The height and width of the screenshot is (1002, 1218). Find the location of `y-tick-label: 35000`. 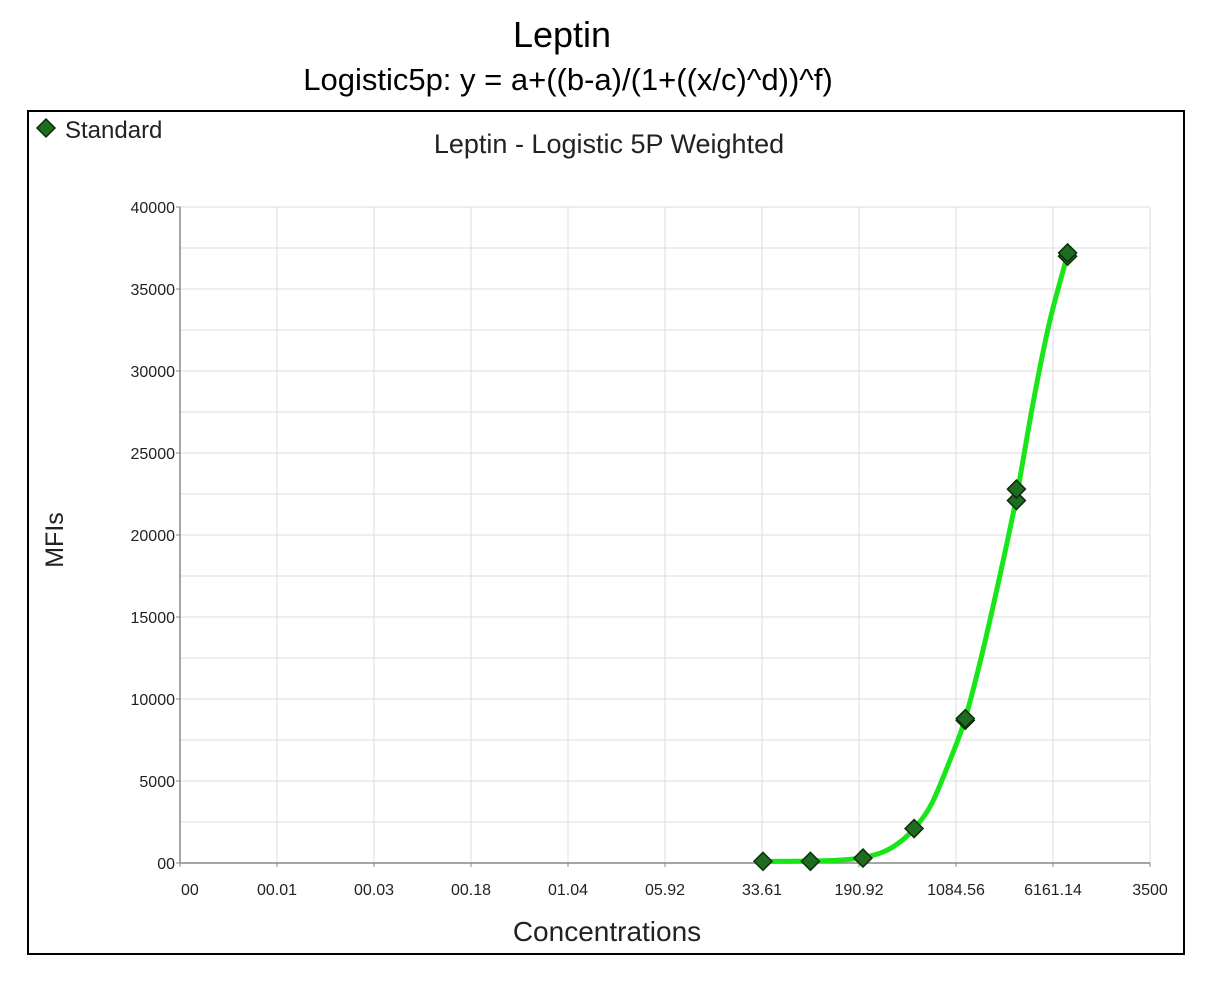

y-tick-label: 35000 is located at coordinates (153, 290).